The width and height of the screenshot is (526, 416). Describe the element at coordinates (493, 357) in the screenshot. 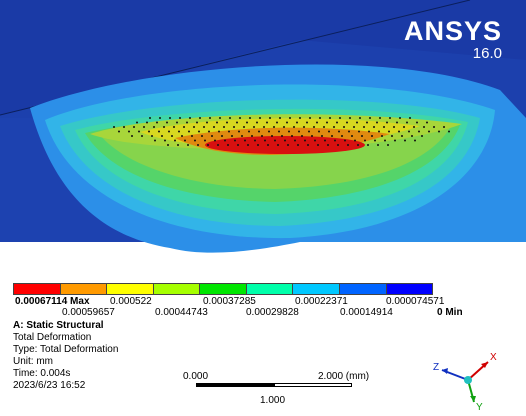

I see `x-axis-label: X` at that location.